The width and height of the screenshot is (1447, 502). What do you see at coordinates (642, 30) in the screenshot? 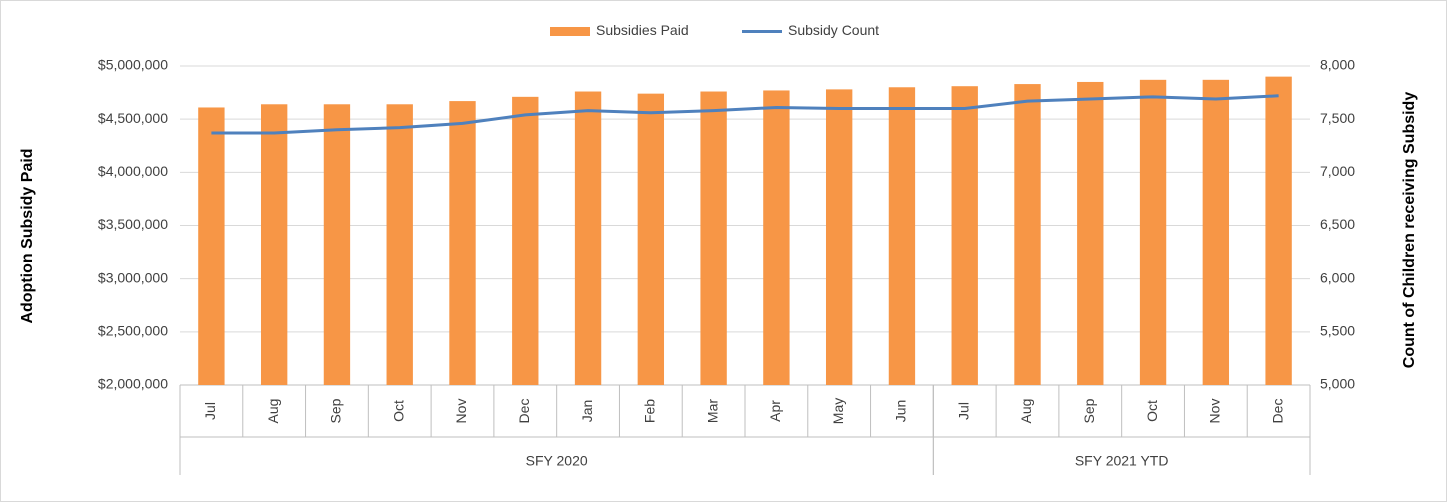
I see `legend-label: Subsidies Paid` at bounding box center [642, 30].